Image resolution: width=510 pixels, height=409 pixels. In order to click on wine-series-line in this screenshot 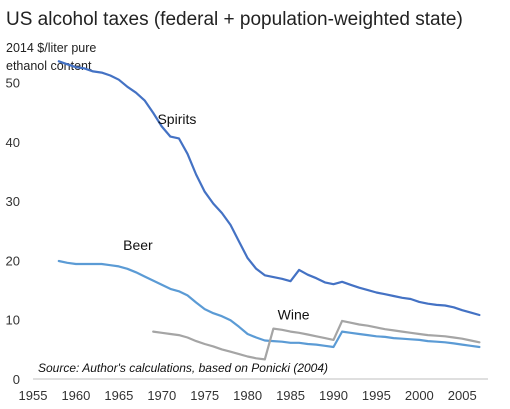, I will do `click(316, 340)`.